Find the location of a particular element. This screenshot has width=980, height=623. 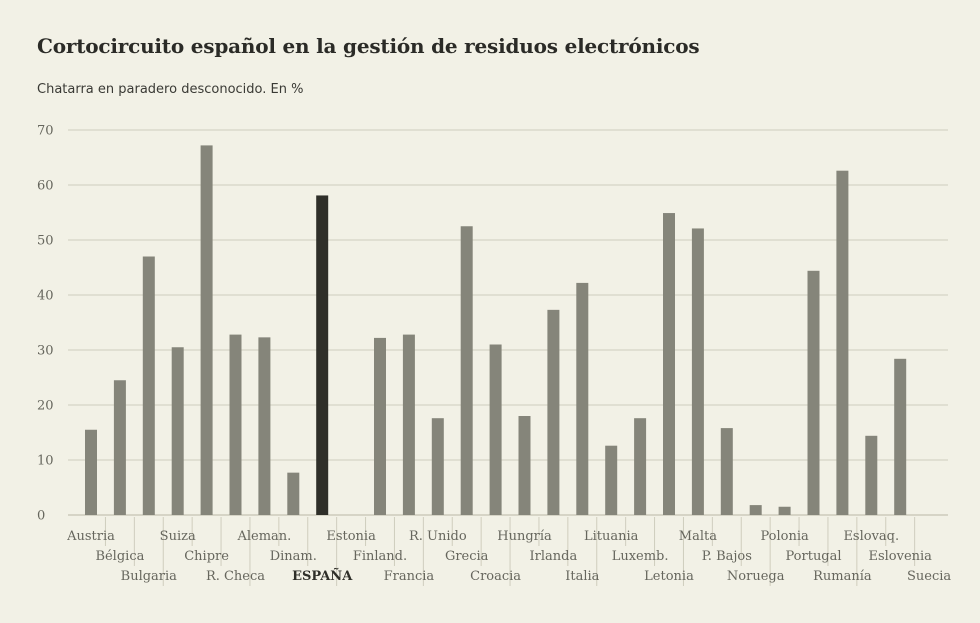

x-tick-label: Bélgica is located at coordinates (119, 556).